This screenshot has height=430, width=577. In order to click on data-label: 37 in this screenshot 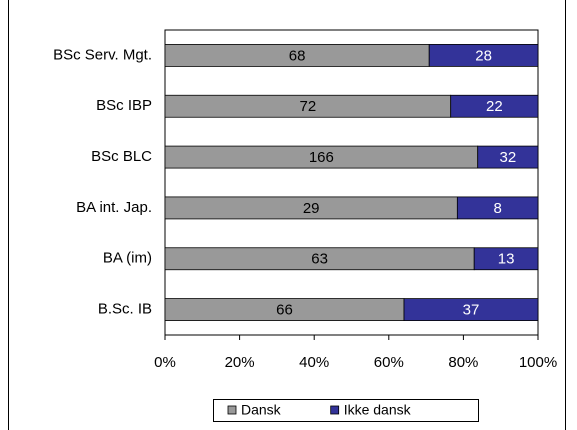, I will do `click(471, 310)`.